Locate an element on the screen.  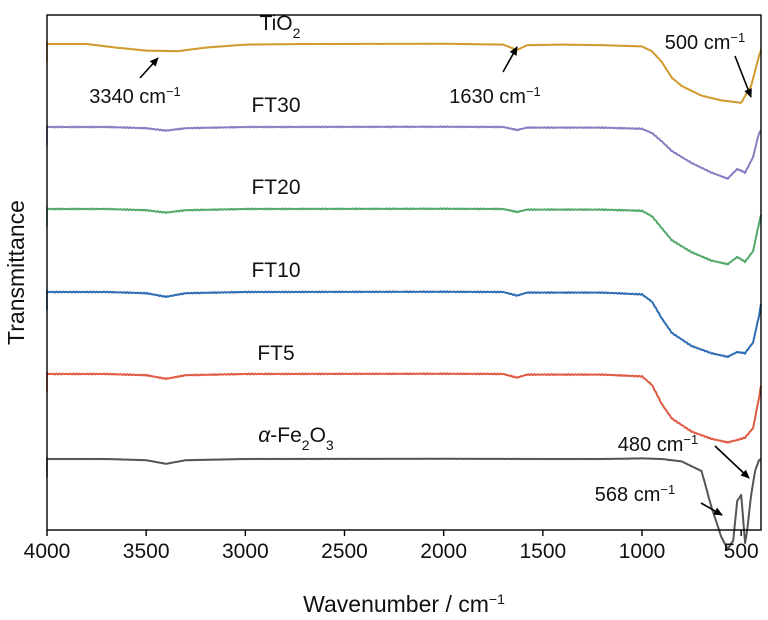
x-axis-title: Wavenumber / cm−1 is located at coordinates (404, 604).